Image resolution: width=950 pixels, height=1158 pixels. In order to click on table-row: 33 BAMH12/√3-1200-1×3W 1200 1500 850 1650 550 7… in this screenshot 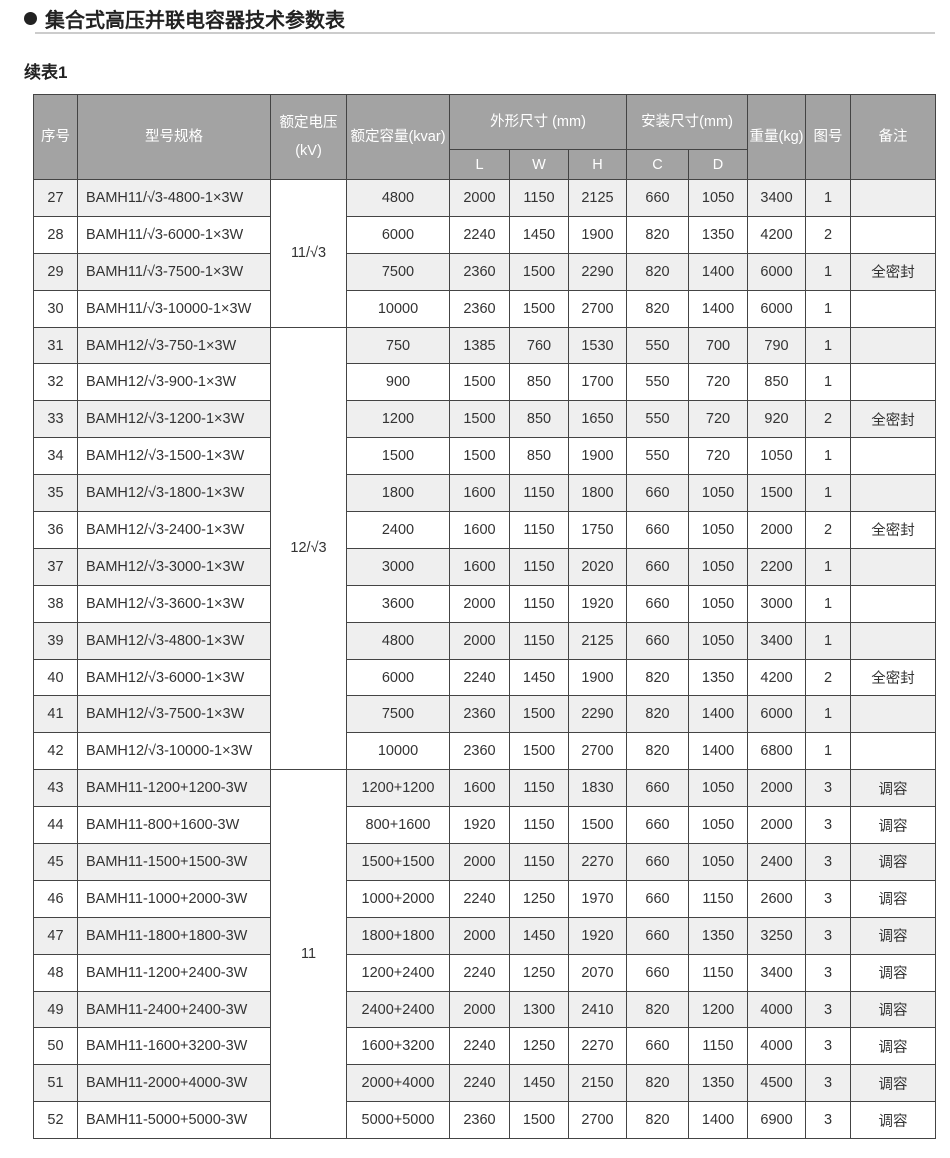, I will do `click(485, 419)`.